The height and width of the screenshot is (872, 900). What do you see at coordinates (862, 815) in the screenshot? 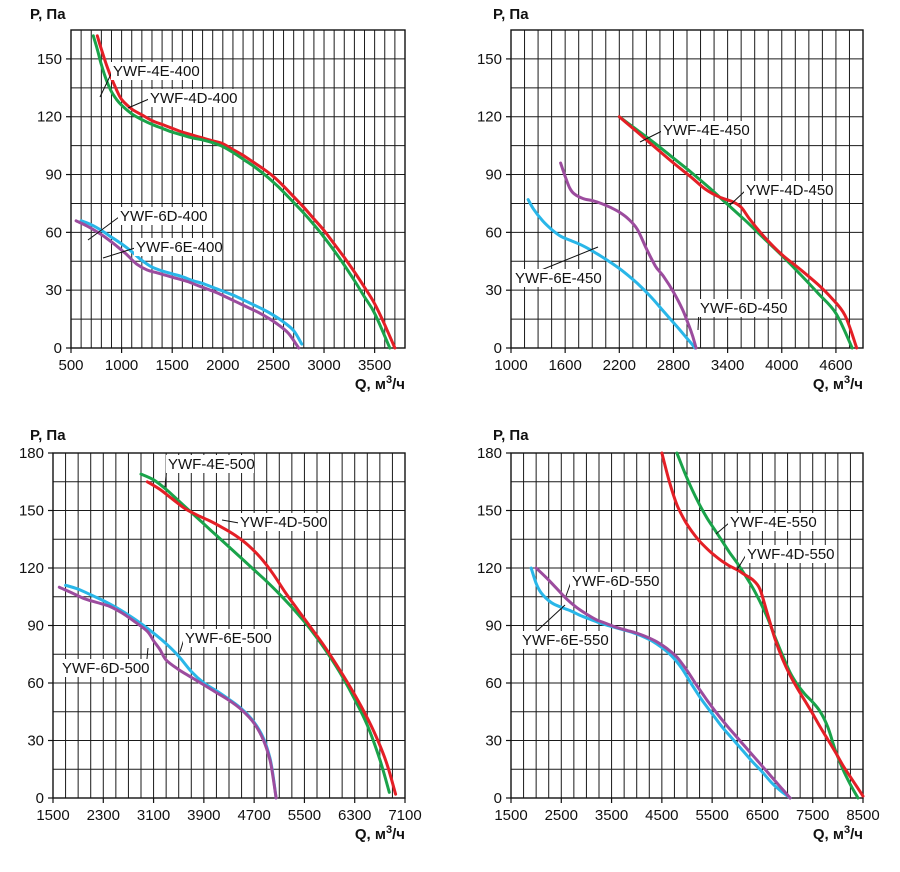
I see `x-tick-label: 8500` at bounding box center [862, 815].